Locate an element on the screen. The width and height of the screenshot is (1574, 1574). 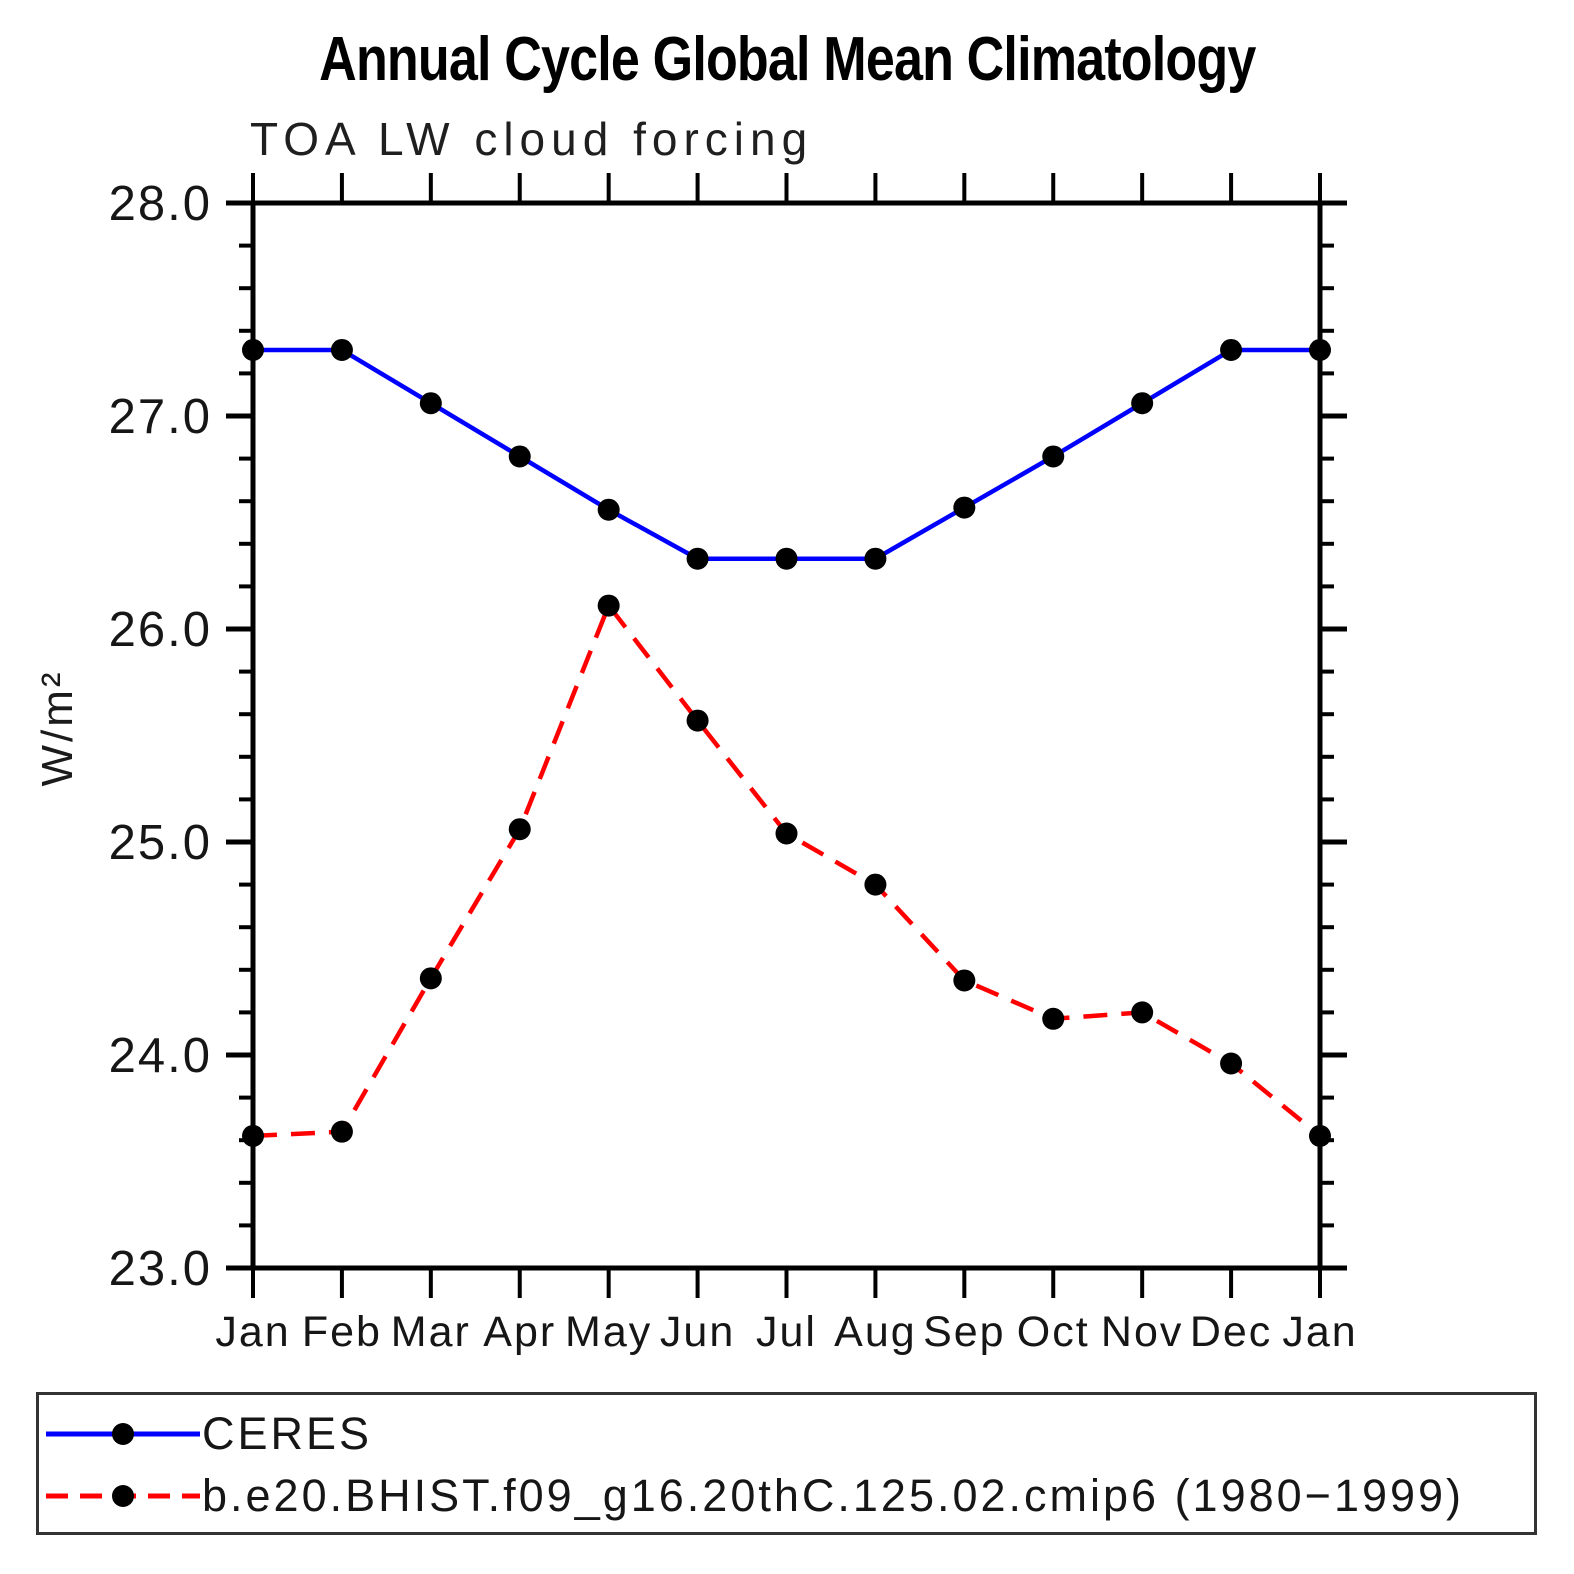
y-tick-label: 26.0 is located at coordinates (160, 630).